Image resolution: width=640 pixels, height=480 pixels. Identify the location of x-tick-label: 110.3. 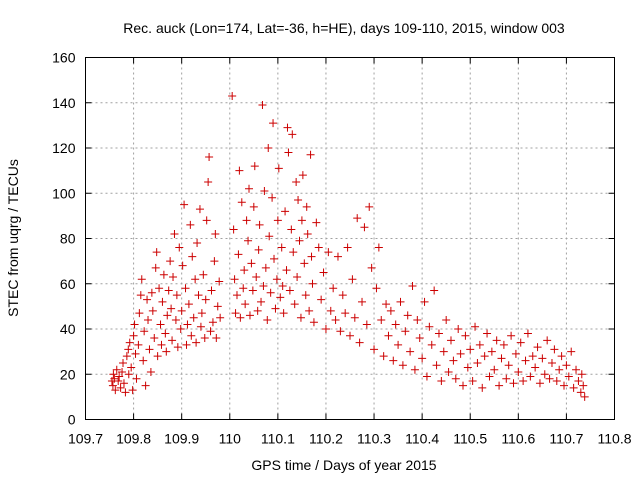
(374, 439).